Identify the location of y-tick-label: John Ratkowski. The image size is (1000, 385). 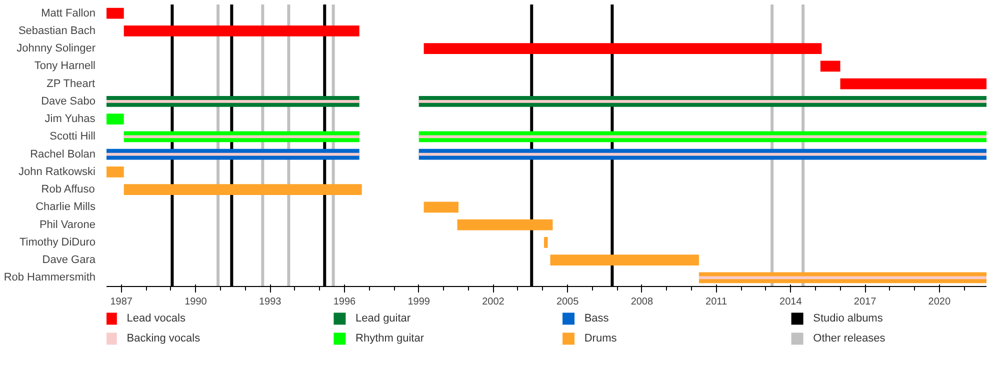
(57, 172).